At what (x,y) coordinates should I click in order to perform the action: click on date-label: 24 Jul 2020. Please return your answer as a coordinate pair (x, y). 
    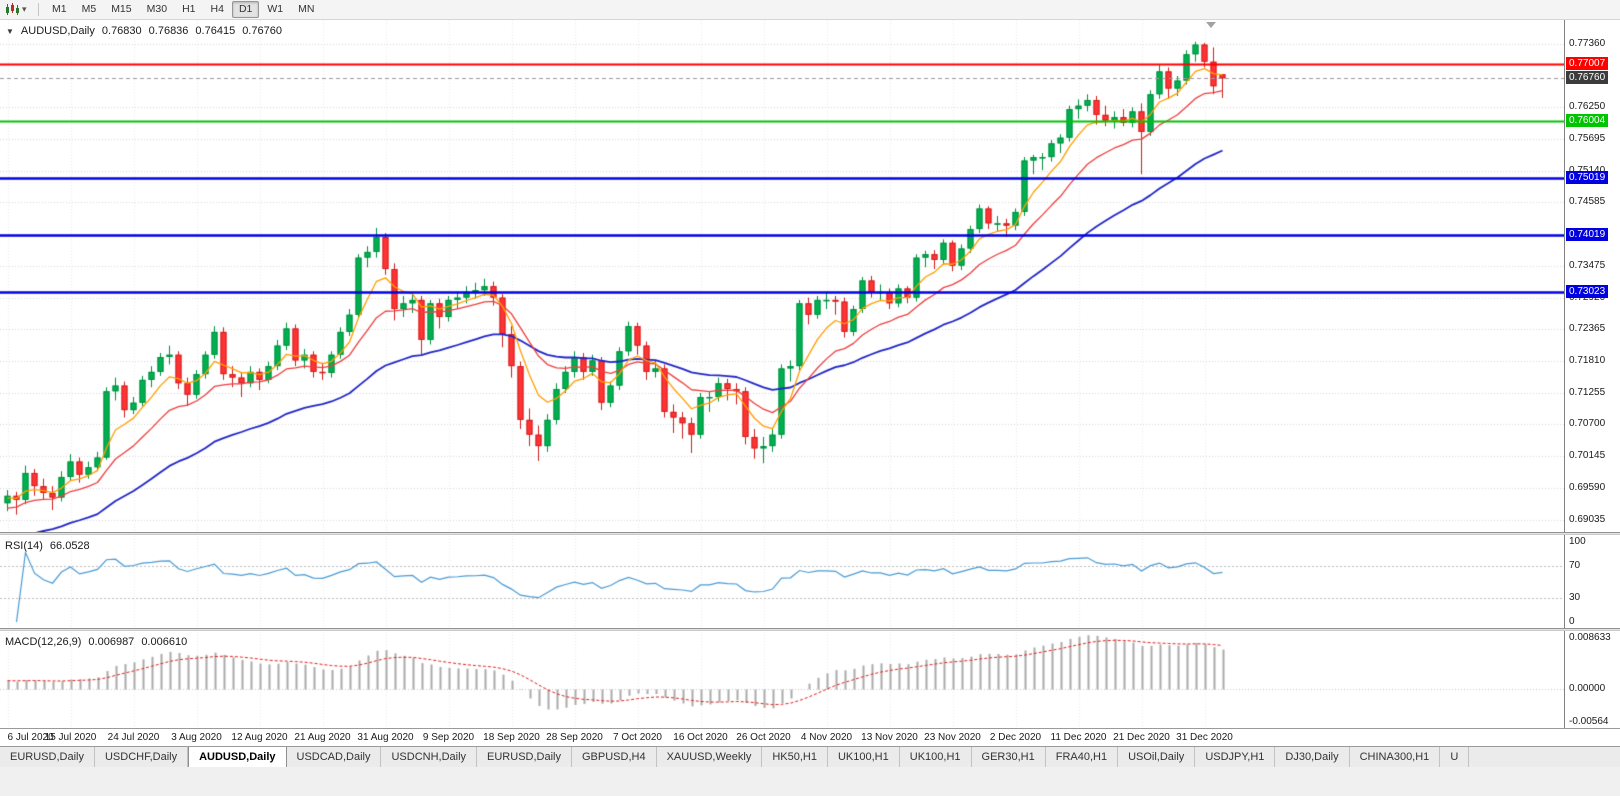
    Looking at the image, I should click on (133, 737).